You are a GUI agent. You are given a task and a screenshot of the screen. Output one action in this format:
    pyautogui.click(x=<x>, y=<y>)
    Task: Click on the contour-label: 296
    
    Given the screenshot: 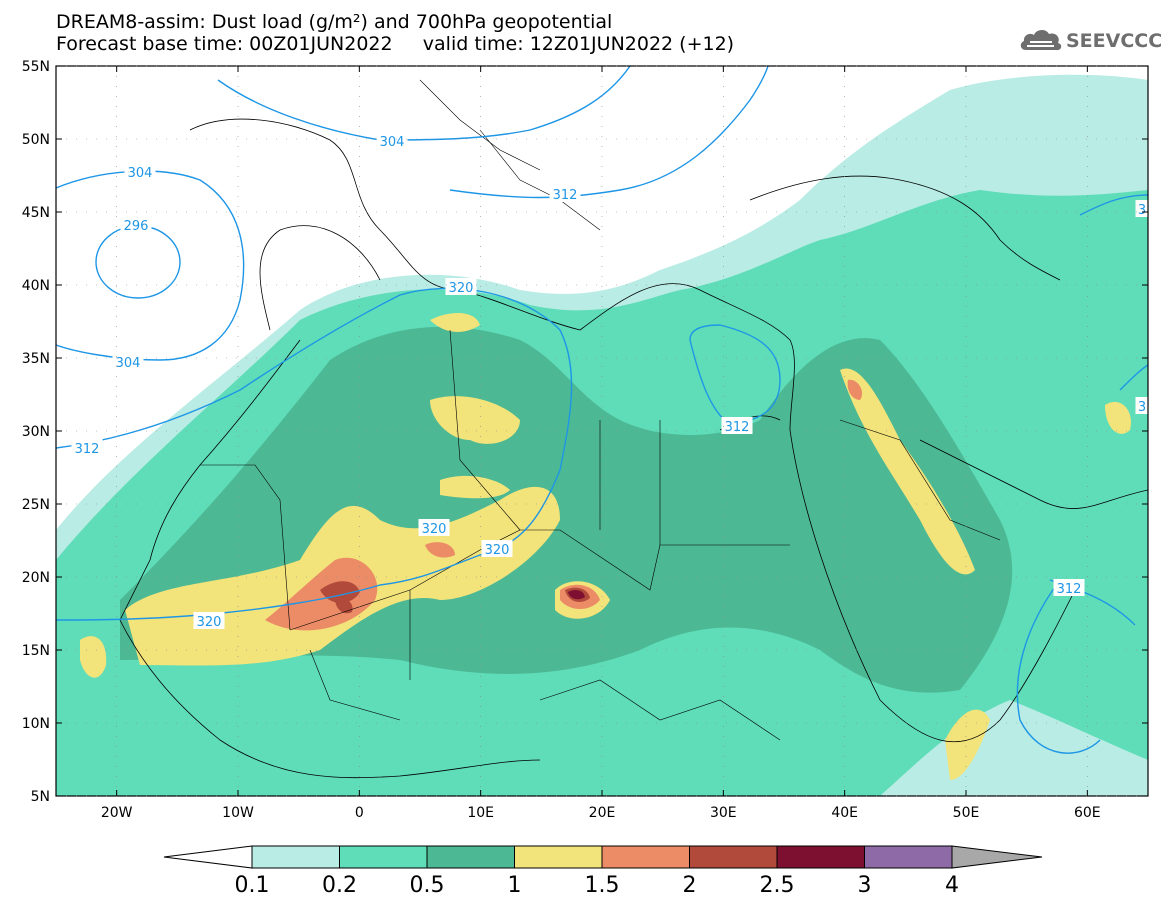 What is the action you would take?
    pyautogui.click(x=136, y=226)
    